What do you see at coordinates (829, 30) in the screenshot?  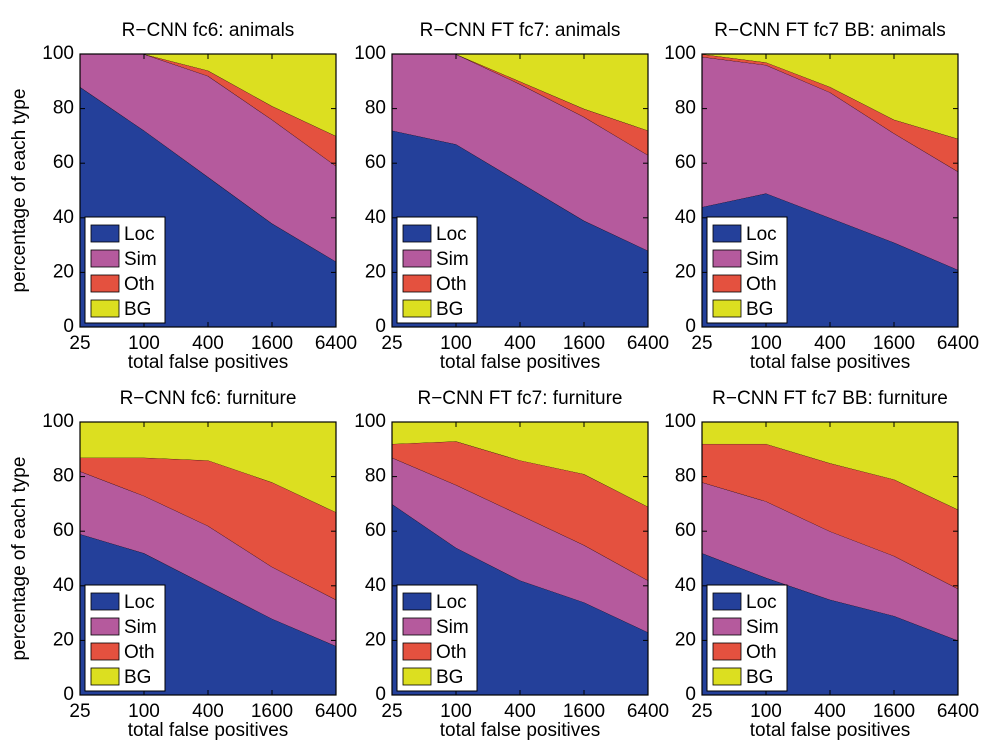 I see `chart-title: R−CNN FT fc7 BB: animals` at bounding box center [829, 30].